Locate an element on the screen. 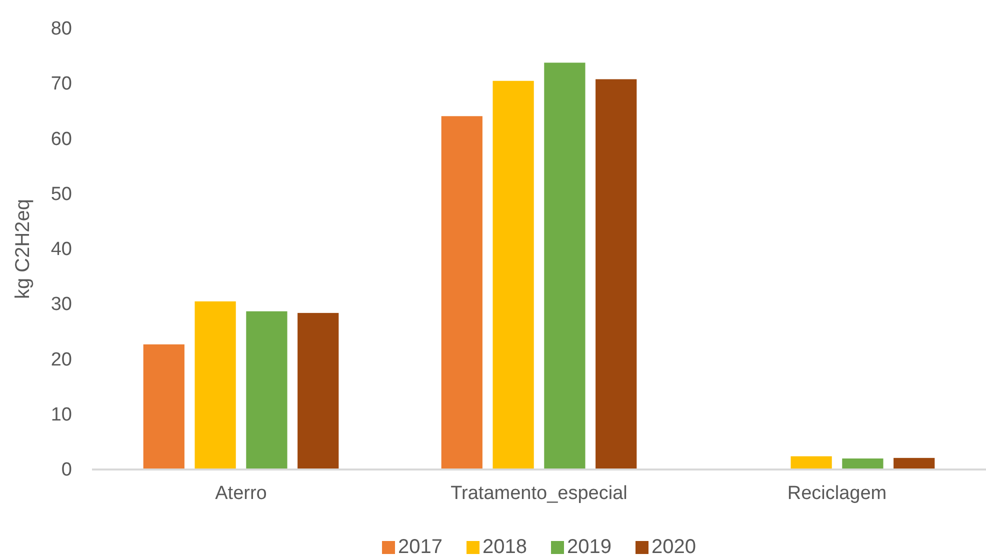 This screenshot has height=558, width=986. x-tick-label: Reciclagem is located at coordinates (837, 493).